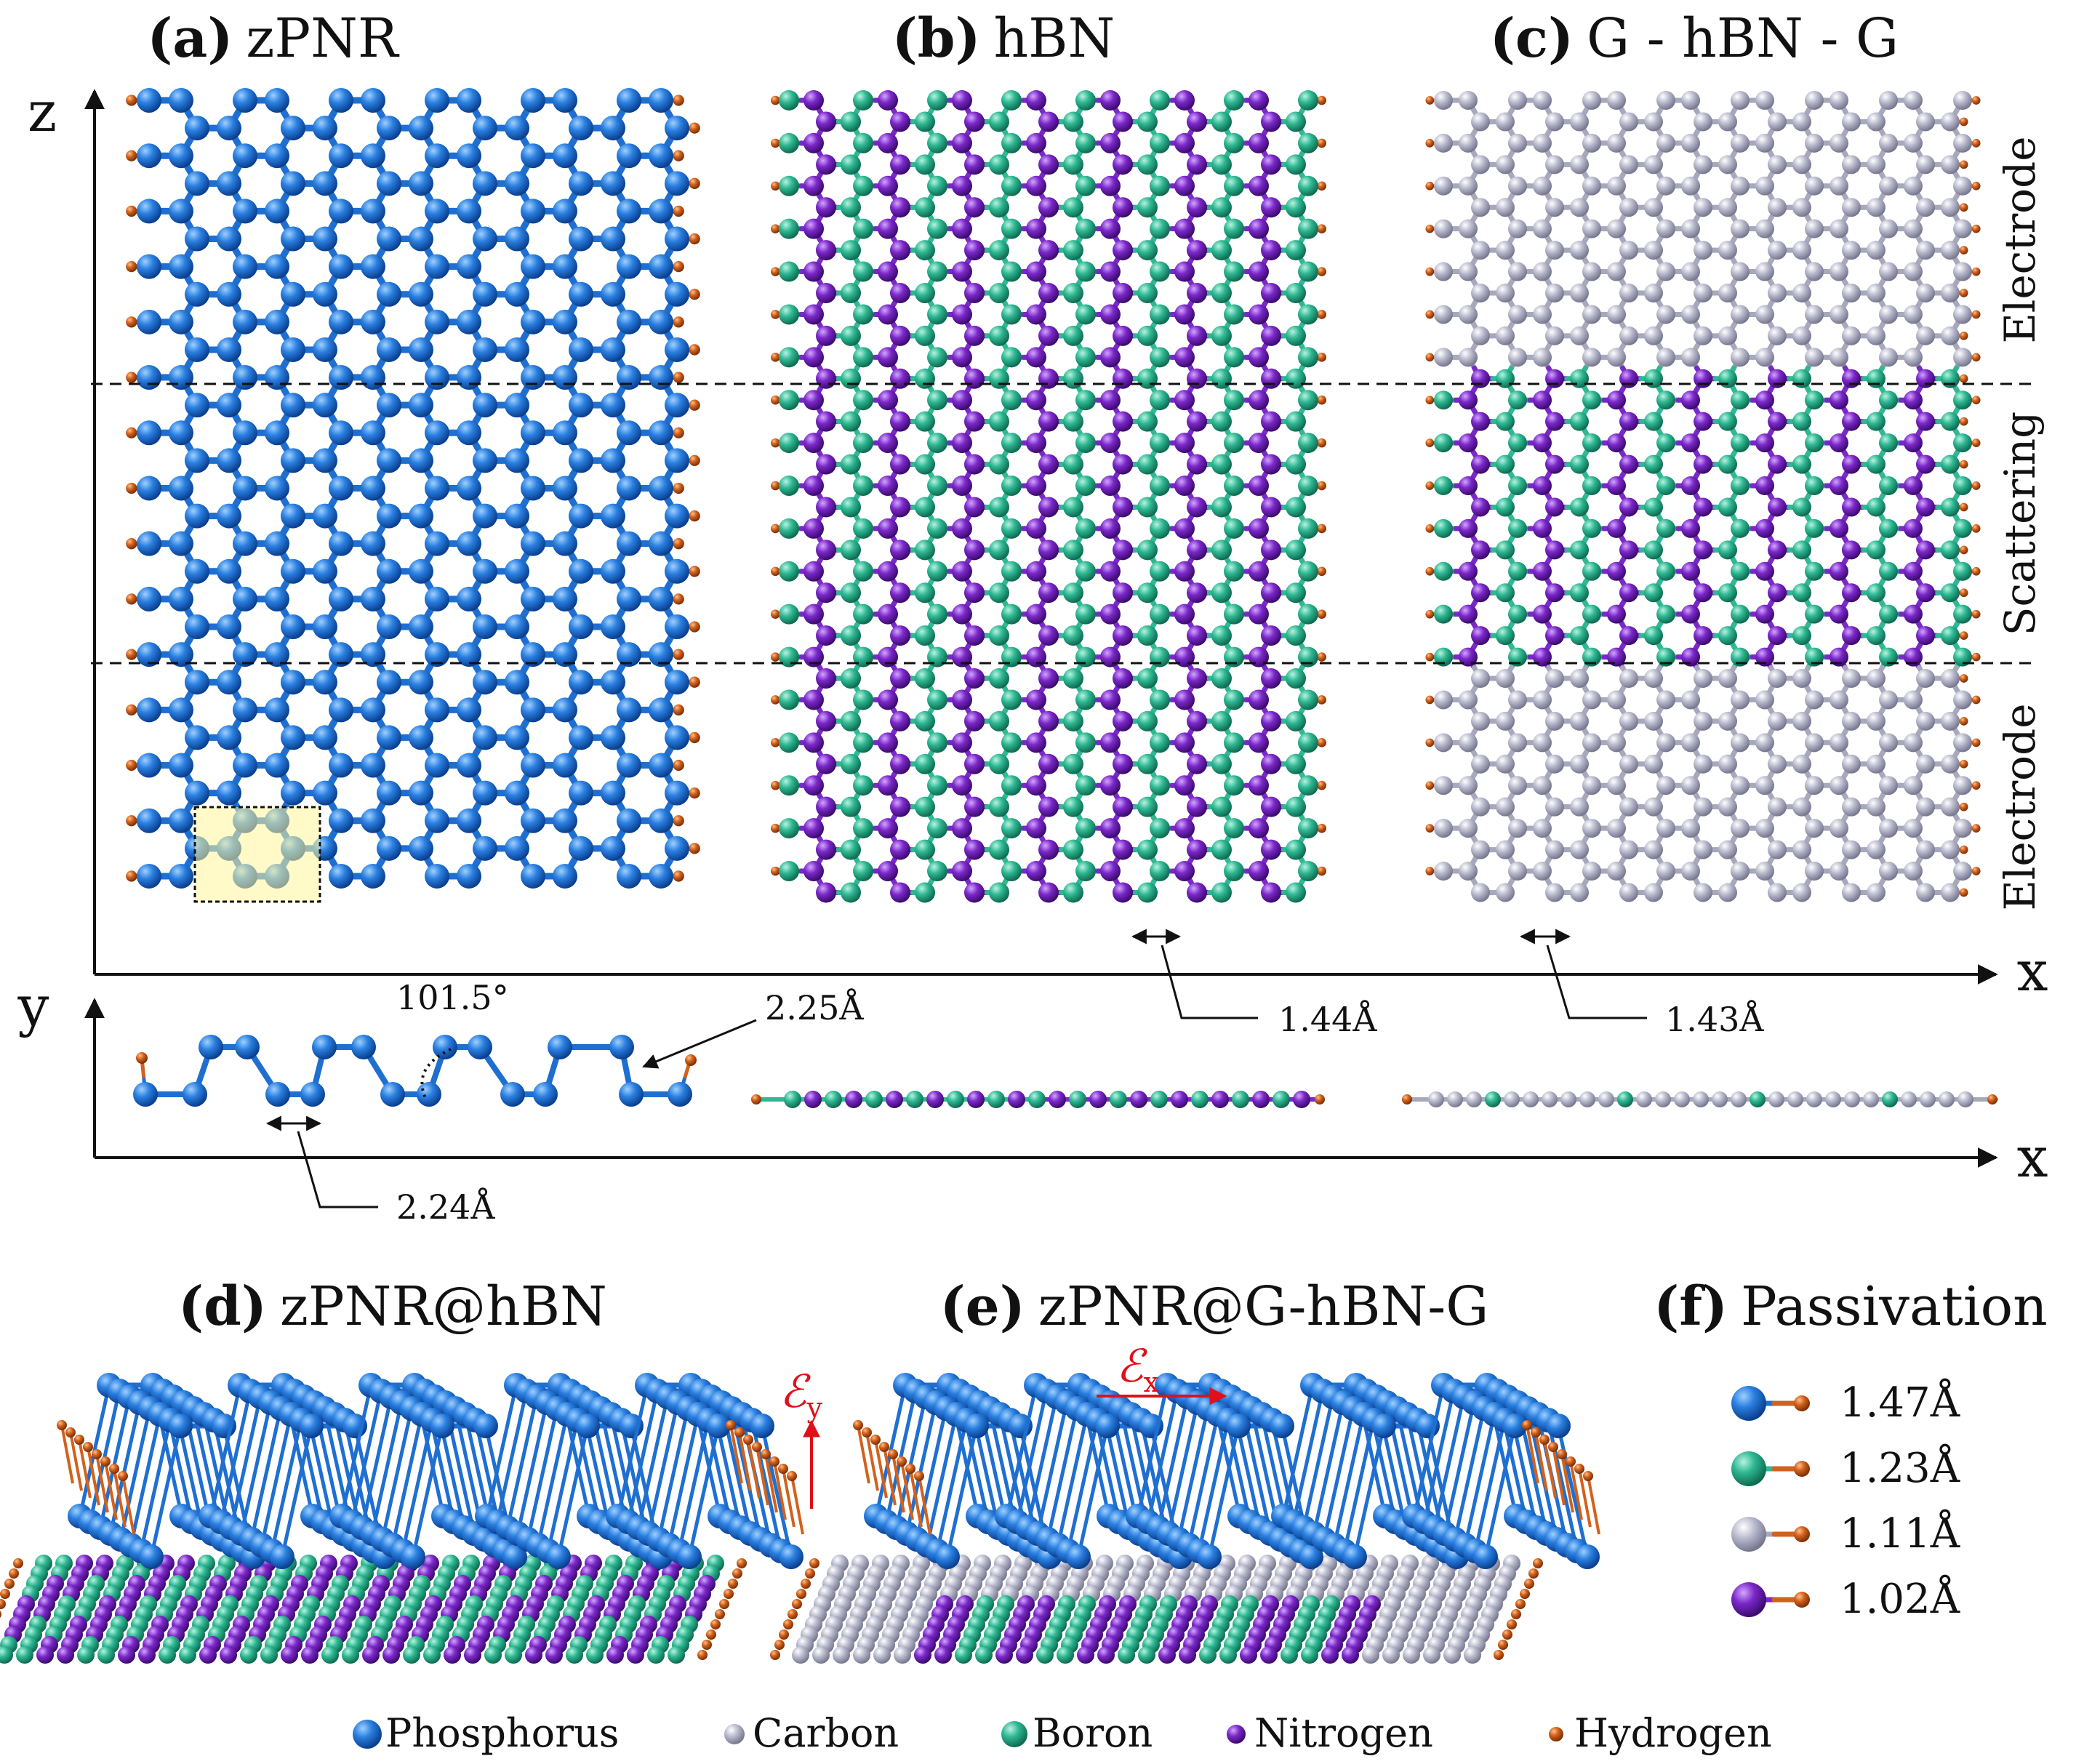 This screenshot has width=2076, height=1764. What do you see at coordinates (380, 1171) in the screenshot?
I see `pp-lower-bond-annotation: 2.24Å` at bounding box center [380, 1171].